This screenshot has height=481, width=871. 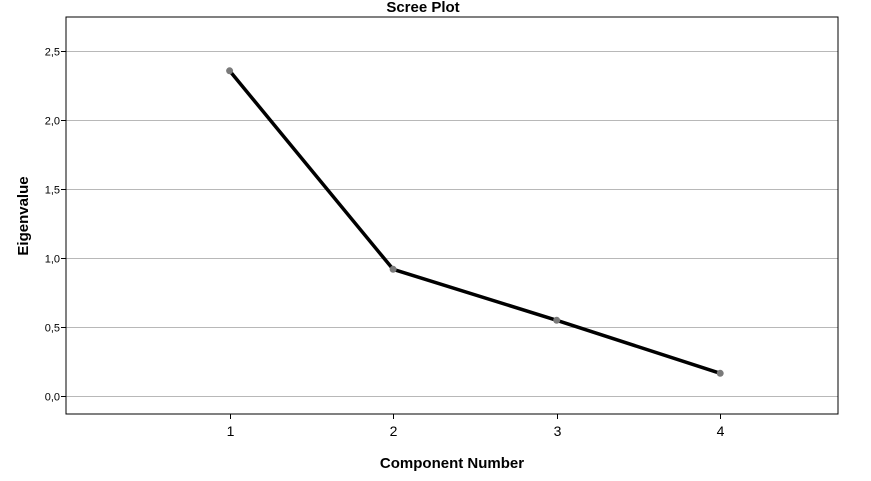 I want to click on x-tick-label: 1, so click(x=231, y=431).